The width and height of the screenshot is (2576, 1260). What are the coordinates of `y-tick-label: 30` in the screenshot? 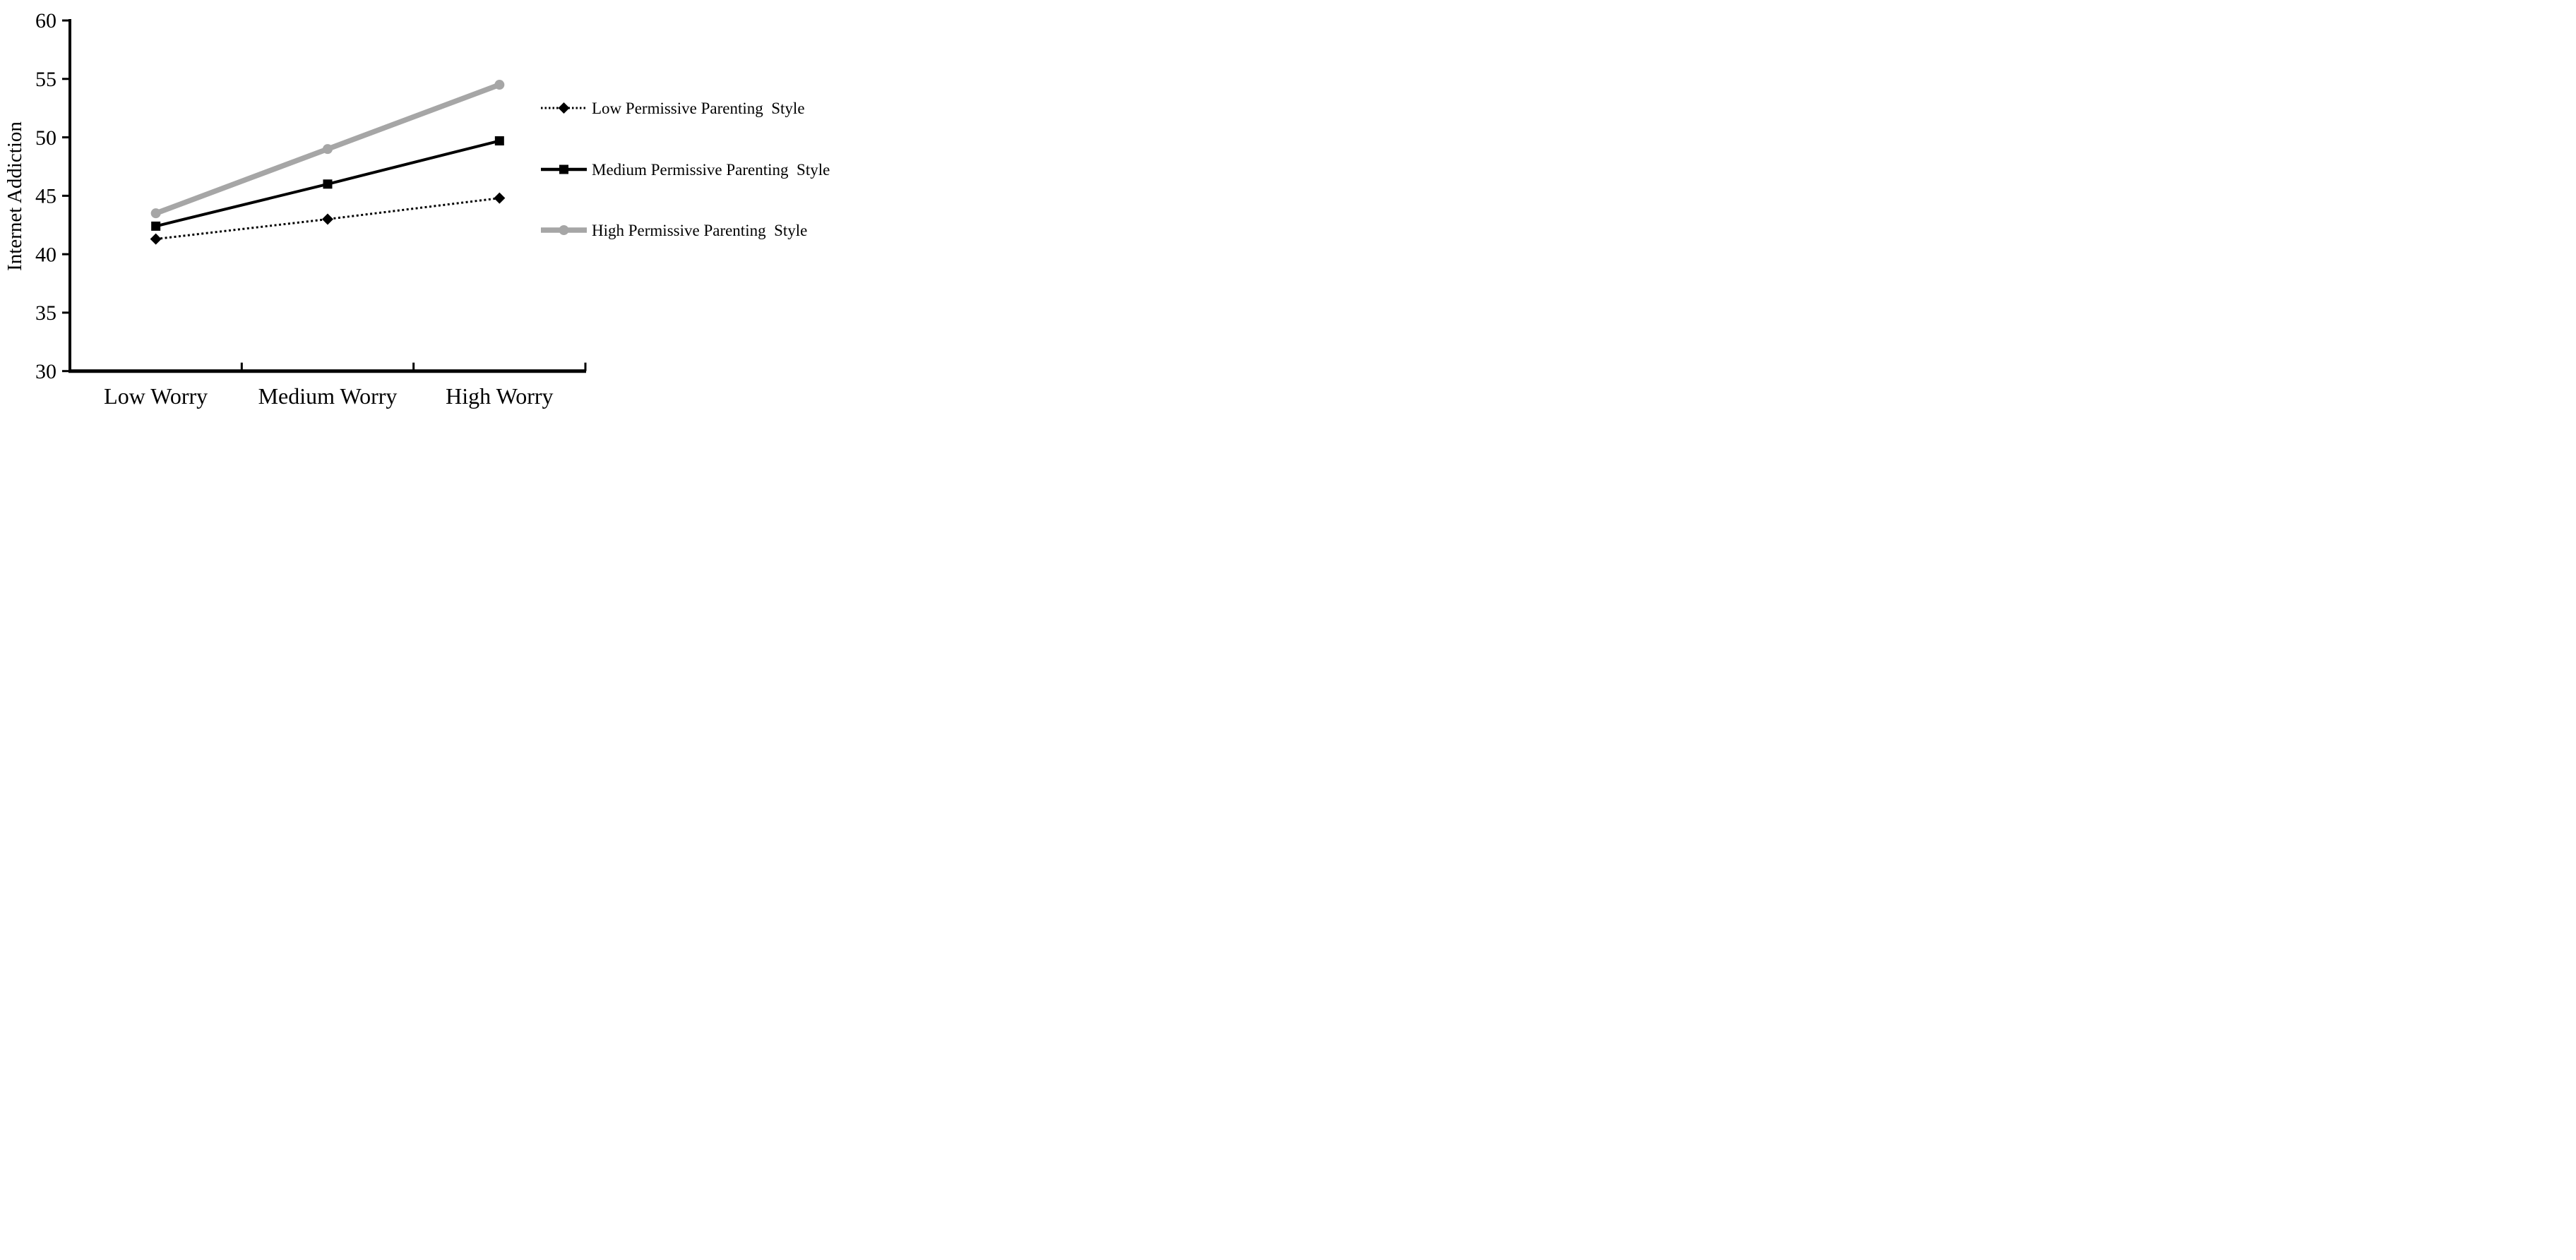 It's located at (45, 372).